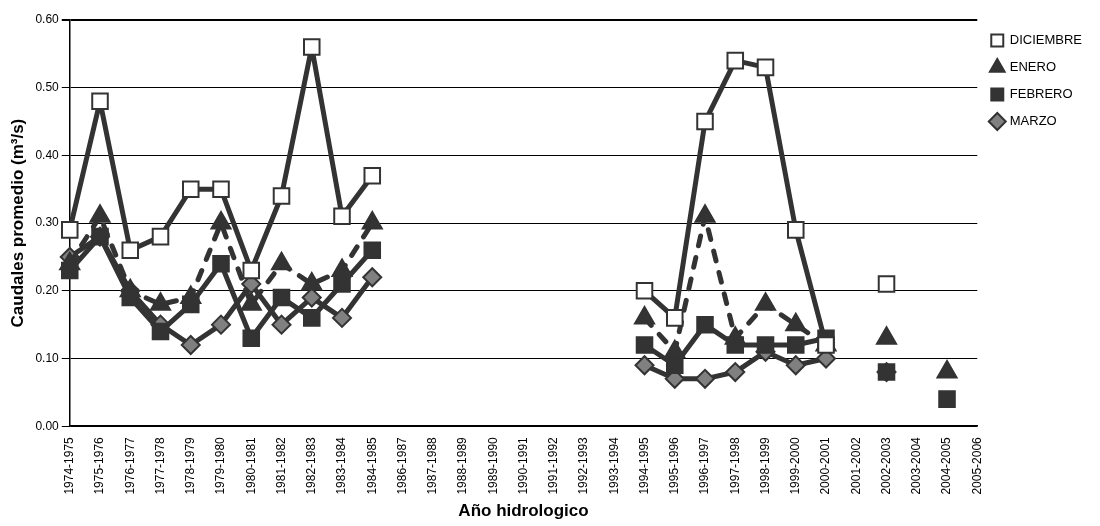 The height and width of the screenshot is (526, 1100). What do you see at coordinates (432, 465) in the screenshot?
I see `x-tick-label: 1987-1988` at bounding box center [432, 465].